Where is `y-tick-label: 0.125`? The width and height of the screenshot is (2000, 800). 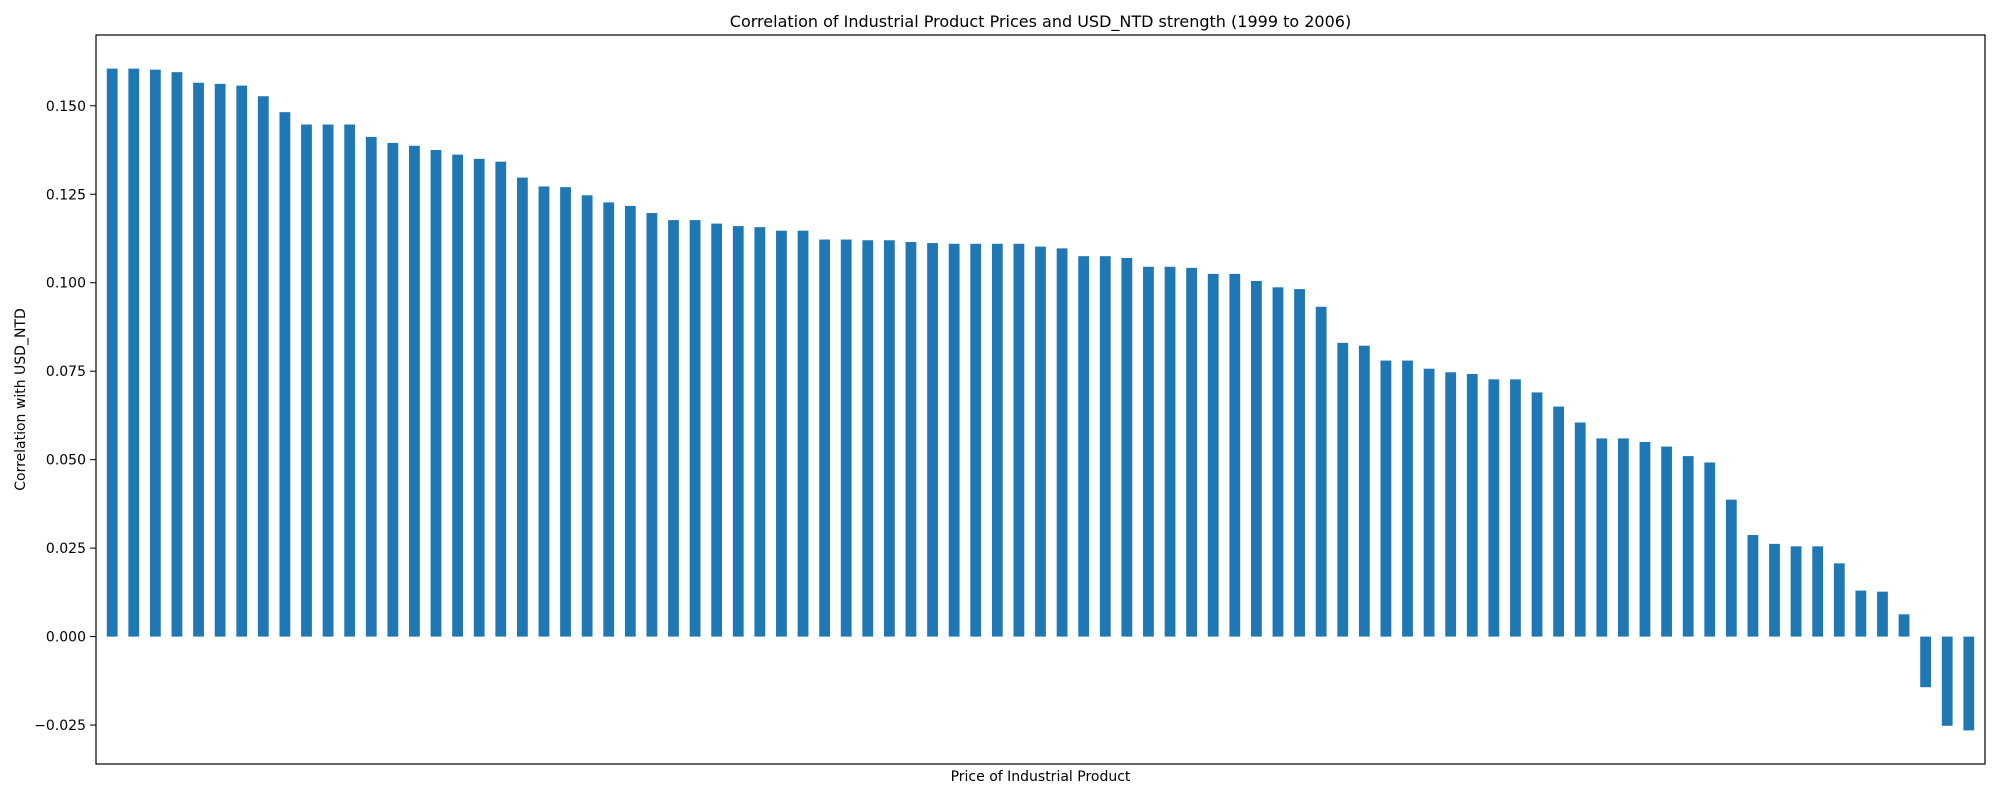
y-tick-label: 0.125 is located at coordinates (66, 195).